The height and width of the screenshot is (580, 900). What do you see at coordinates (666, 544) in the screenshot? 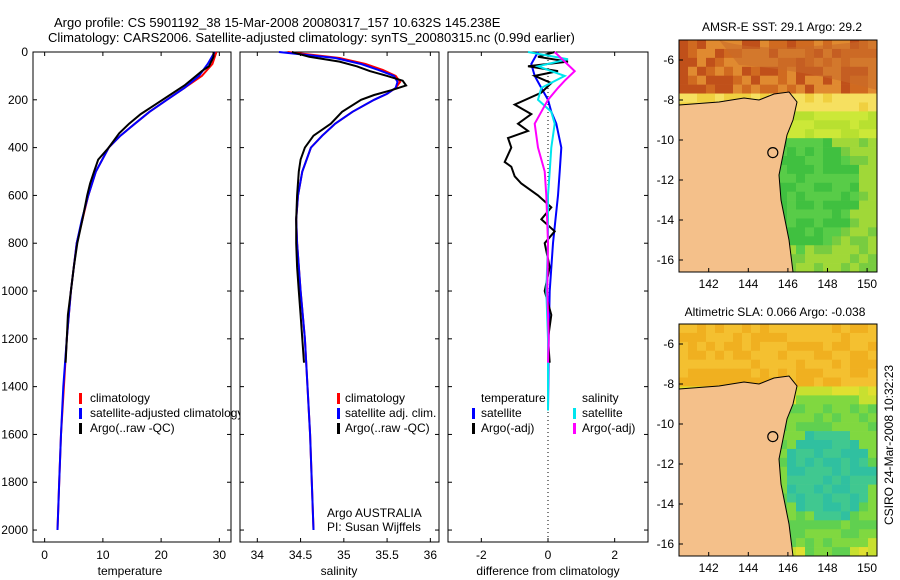
I see `lat-tick-label: -16` at bounding box center [666, 544].